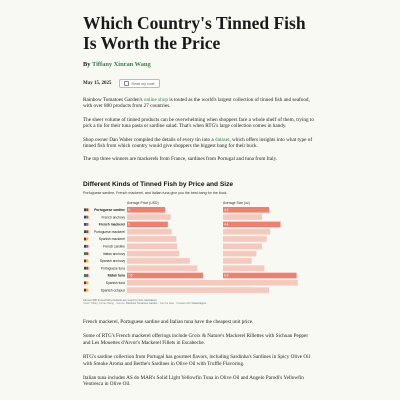 This screenshot has width=400, height=400. What do you see at coordinates (199, 64) in the screenshot?
I see `byline: By Tiffany Xinran Wang` at bounding box center [199, 64].